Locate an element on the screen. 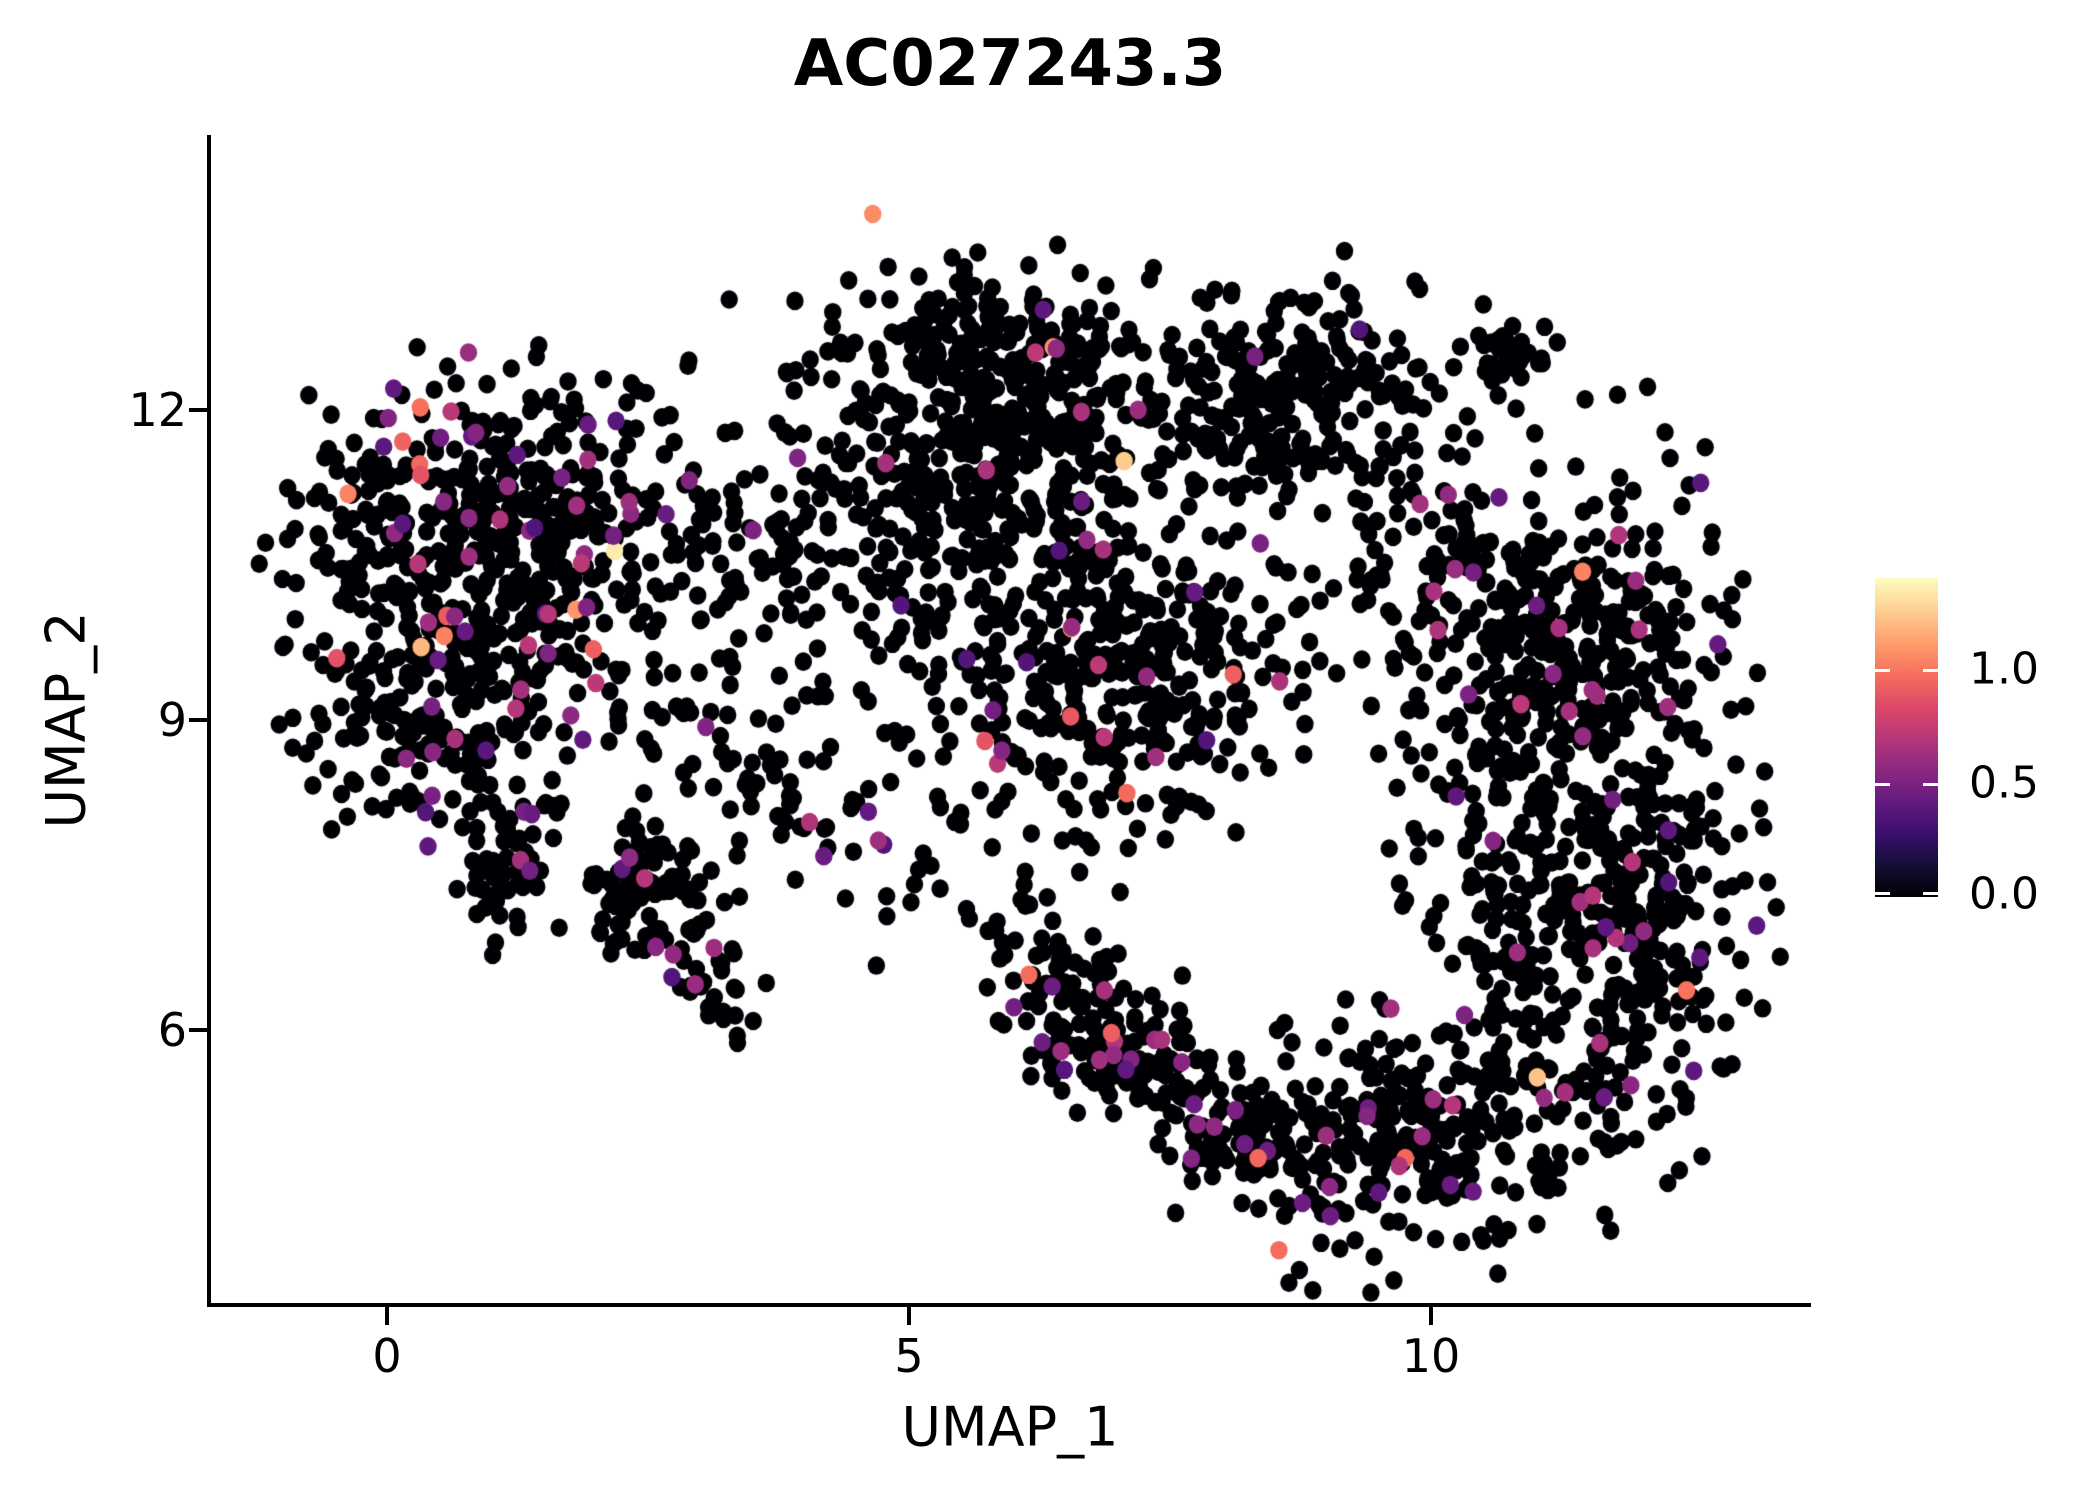 This screenshot has width=2100, height=1500. x-tick-label-0: 0 is located at coordinates (387, 1356).